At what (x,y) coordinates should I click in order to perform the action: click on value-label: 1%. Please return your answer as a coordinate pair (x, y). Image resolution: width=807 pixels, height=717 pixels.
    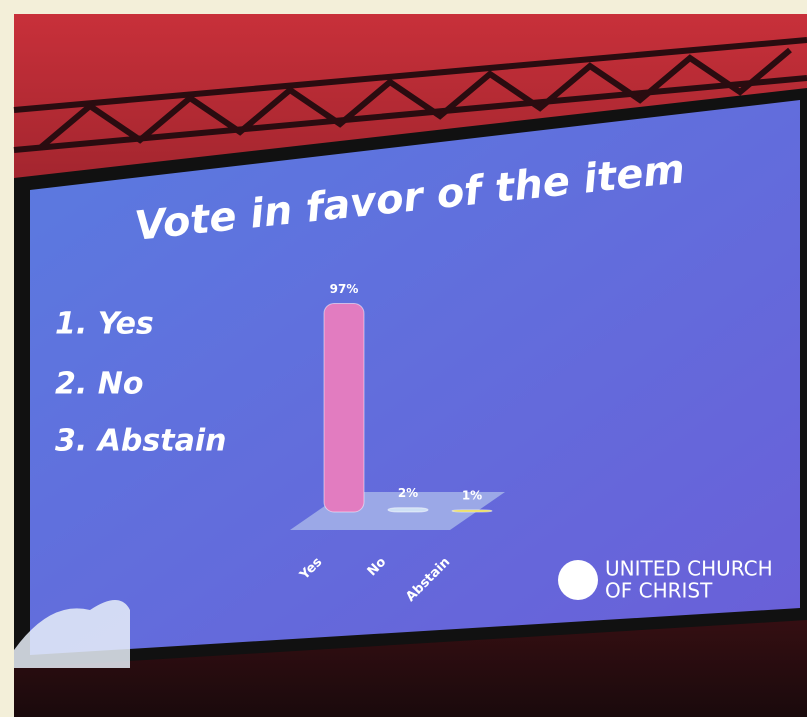
    Looking at the image, I should click on (472, 495).